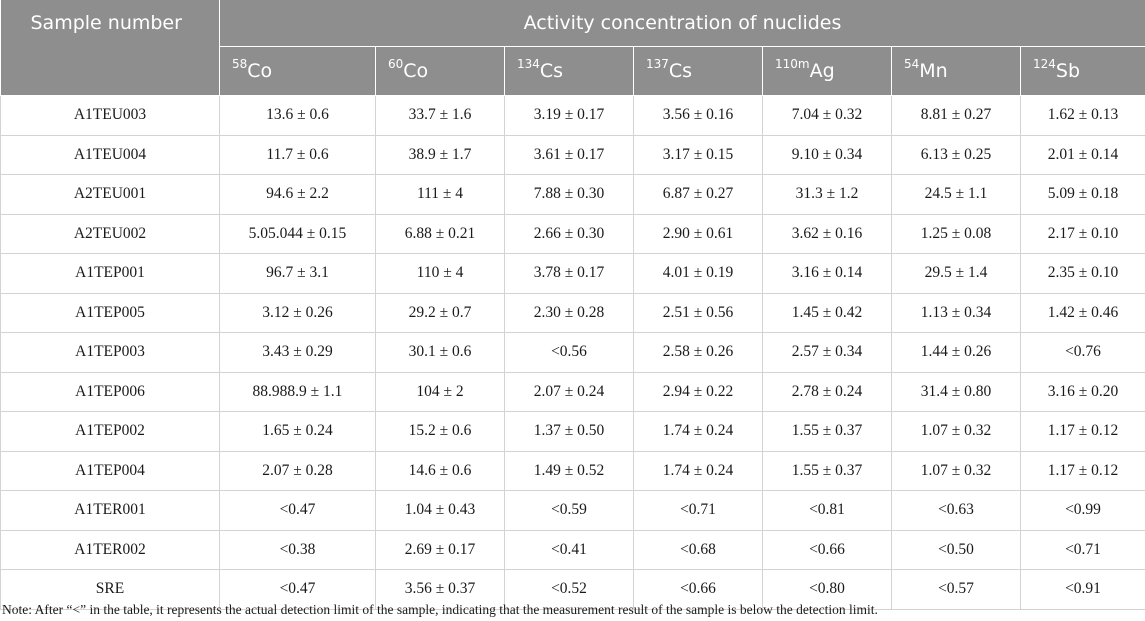 This screenshot has height=621, width=1145. Describe the element at coordinates (956, 115) in the screenshot. I see `activity-value-cell: 8.81 ± 0.27` at that location.